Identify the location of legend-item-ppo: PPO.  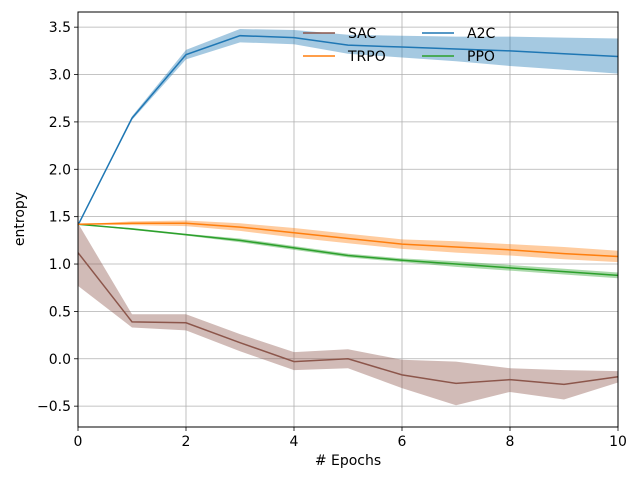
(458, 57).